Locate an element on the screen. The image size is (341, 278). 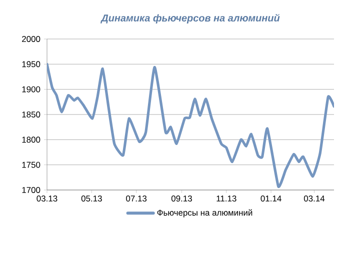
y-tick-label: 1850 is located at coordinates (31, 115).